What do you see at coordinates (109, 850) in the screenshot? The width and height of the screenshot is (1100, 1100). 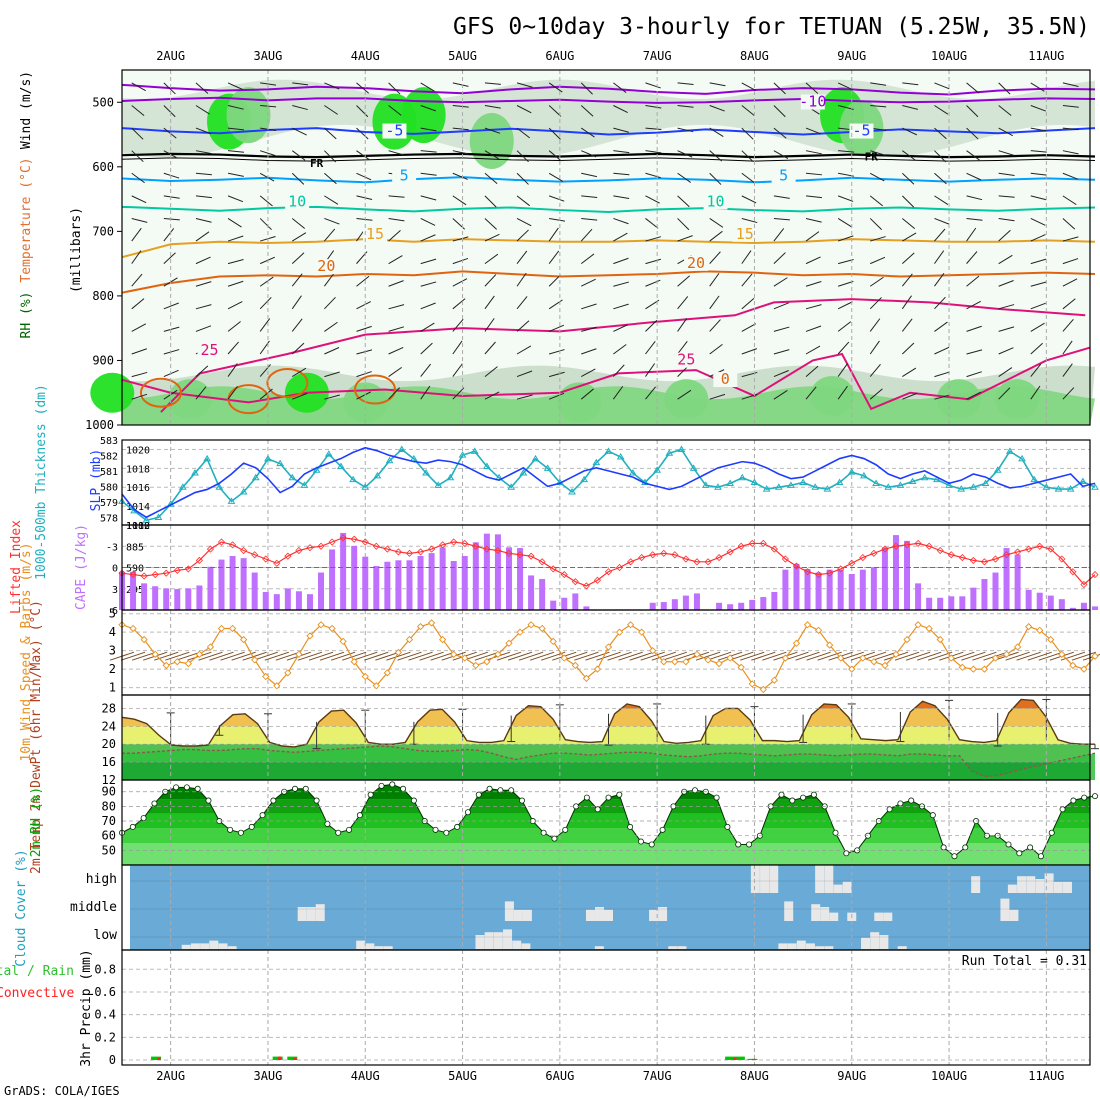 I see `rh-tick-label: 50` at bounding box center [109, 850].